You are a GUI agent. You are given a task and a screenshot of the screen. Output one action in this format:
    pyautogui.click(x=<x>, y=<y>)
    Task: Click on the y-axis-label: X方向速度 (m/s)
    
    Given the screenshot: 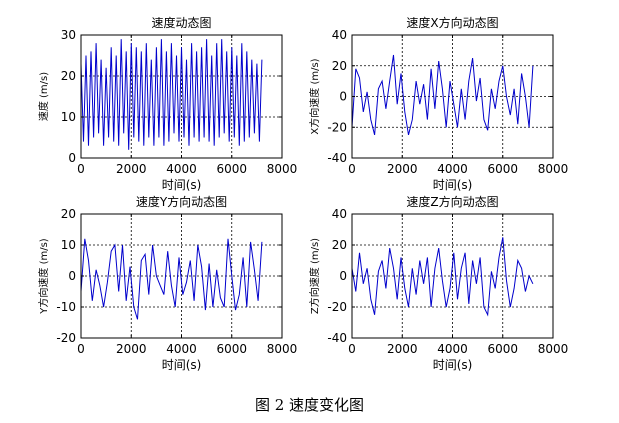 What is the action you would take?
    pyautogui.click(x=314, y=96)
    